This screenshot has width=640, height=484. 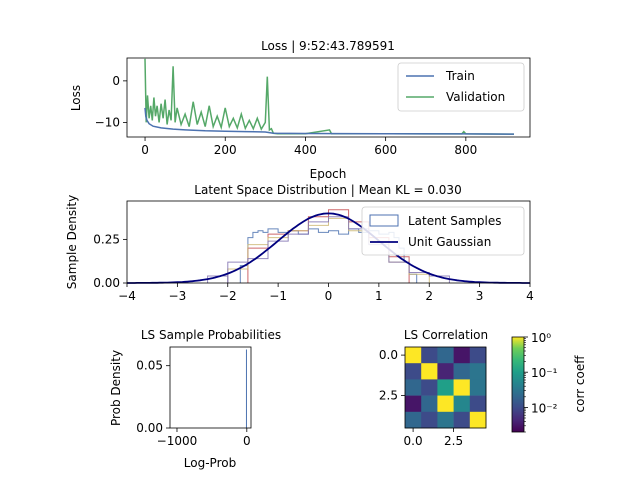 I want to click on loss-legend-box, so click(x=461, y=87).